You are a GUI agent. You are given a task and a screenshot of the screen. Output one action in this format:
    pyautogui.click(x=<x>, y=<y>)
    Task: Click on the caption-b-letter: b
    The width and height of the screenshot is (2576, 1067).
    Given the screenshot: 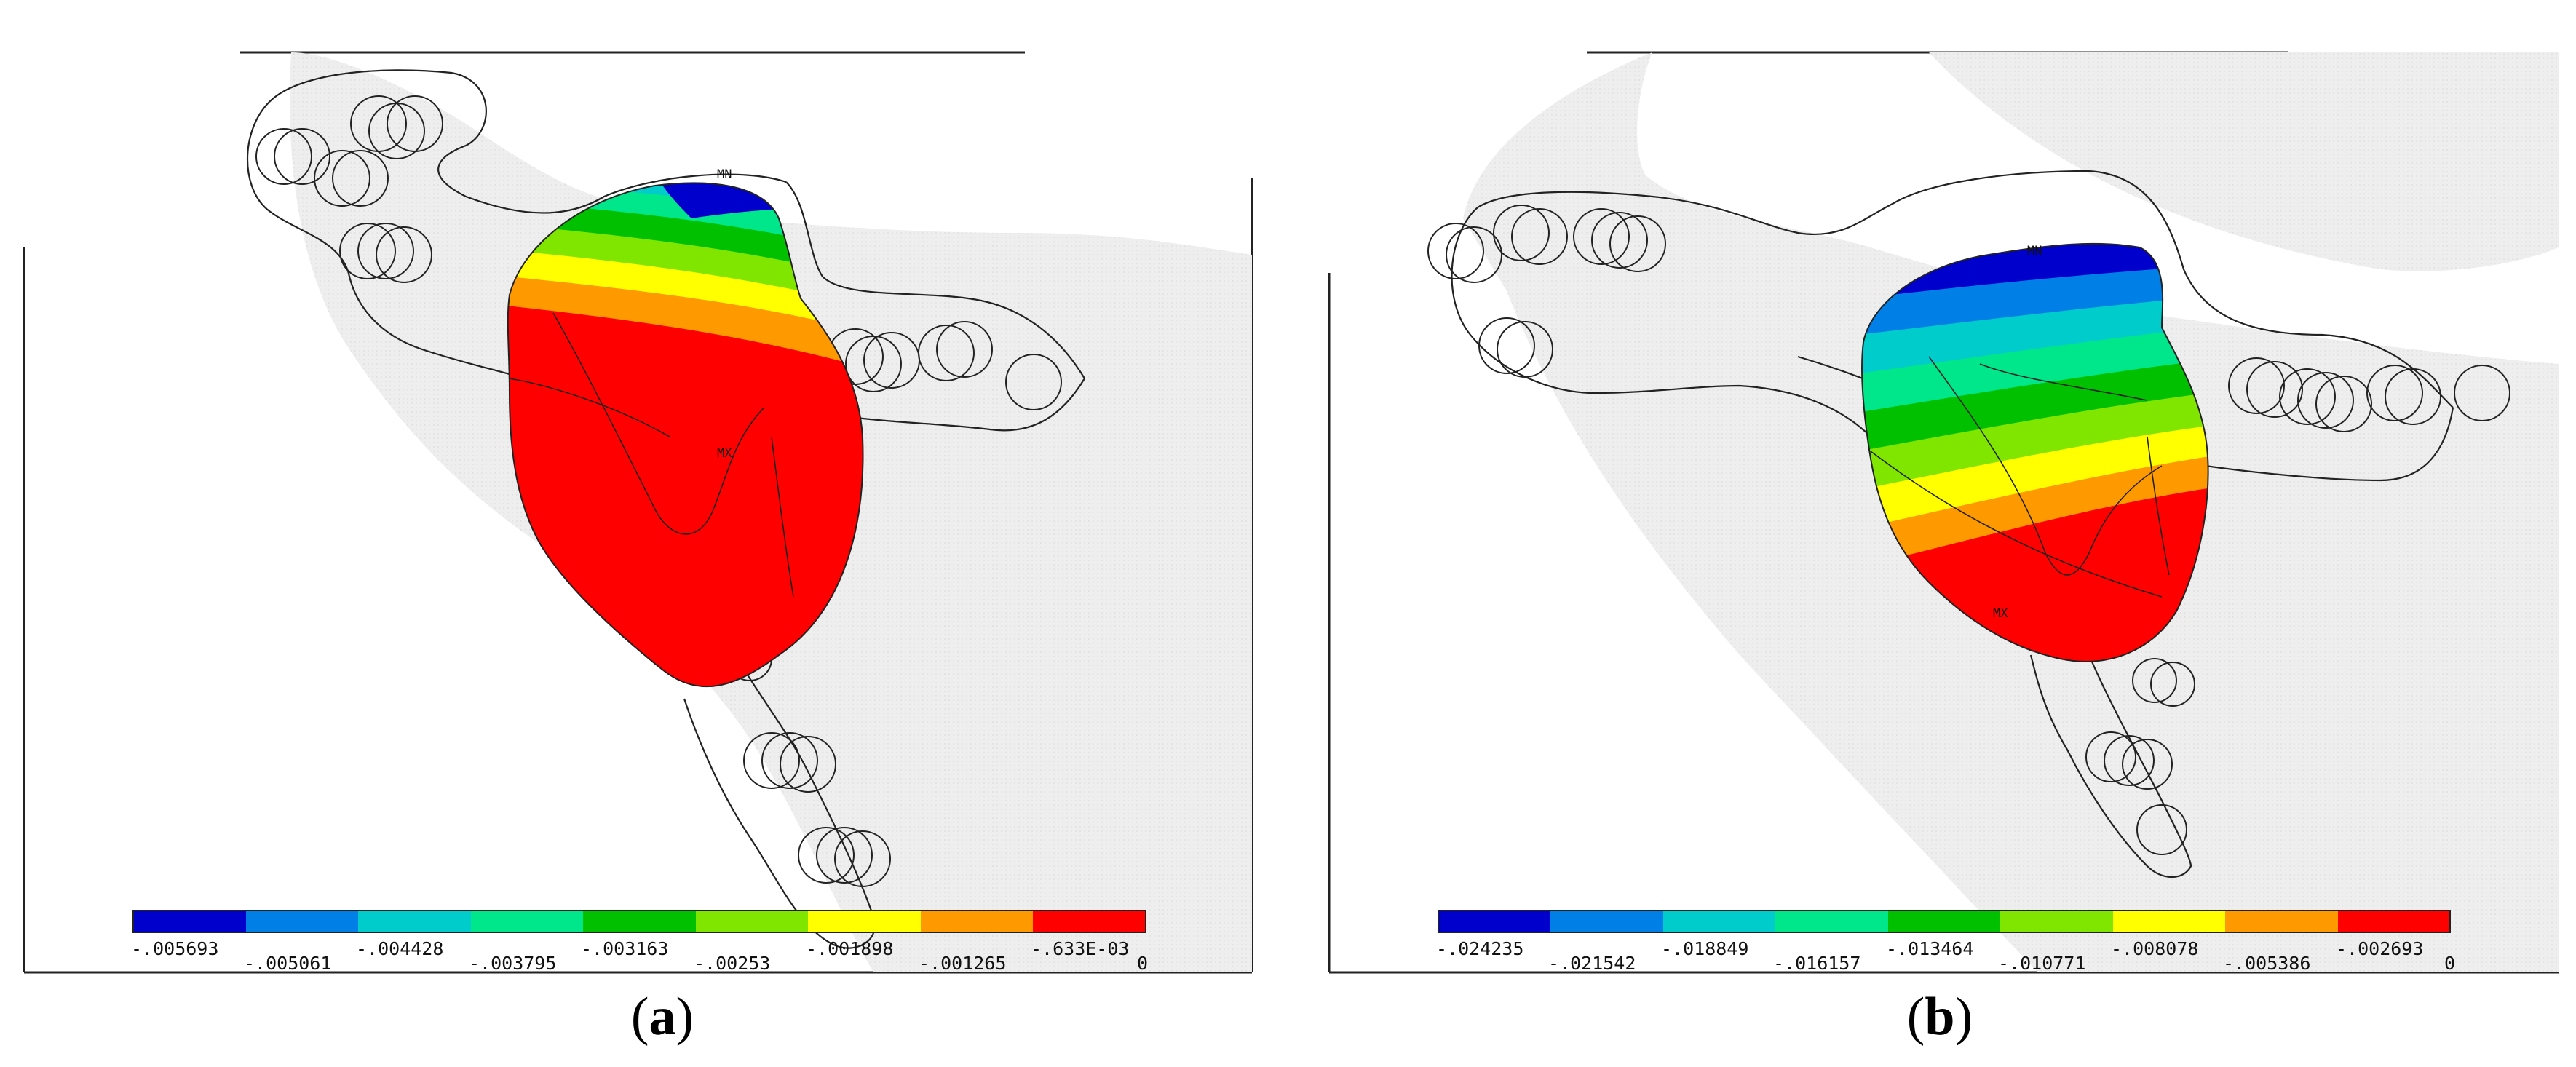 What is the action you would take?
    pyautogui.click(x=1940, y=1017)
    